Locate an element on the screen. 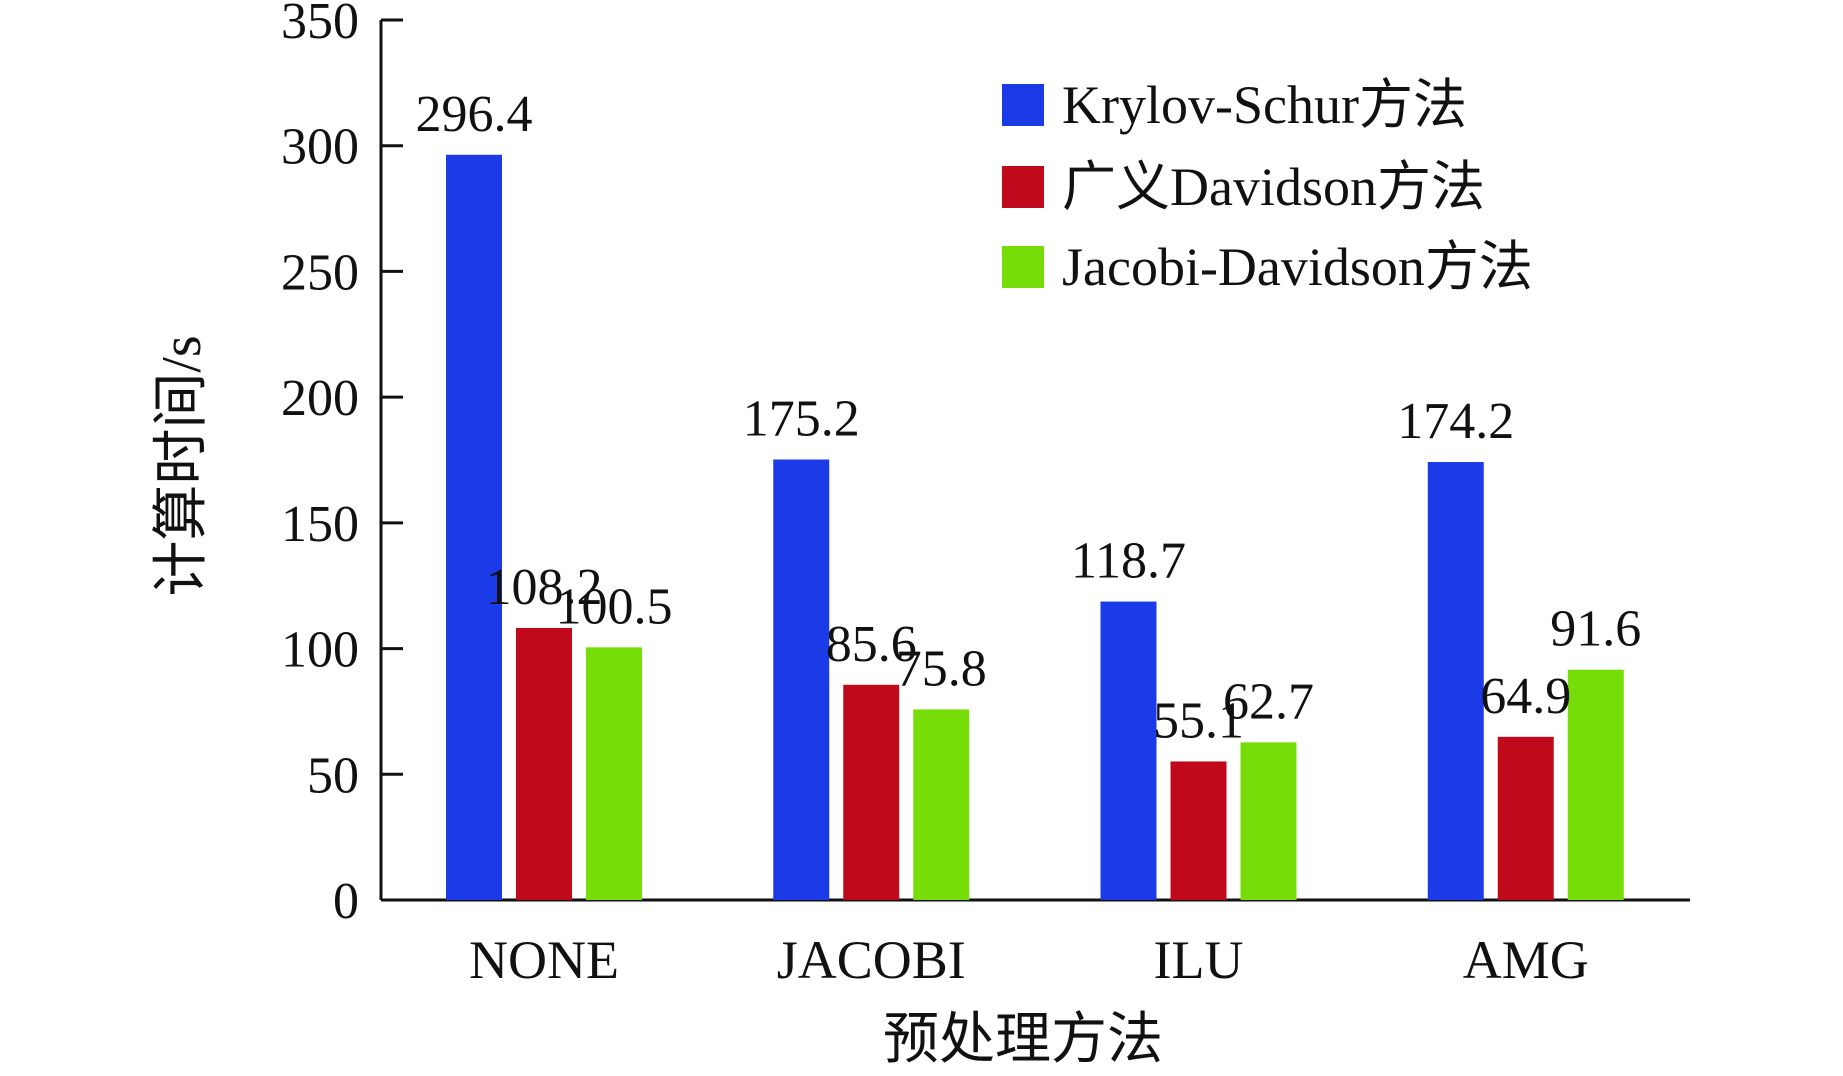  y-tick-label: 0 is located at coordinates (346, 901).